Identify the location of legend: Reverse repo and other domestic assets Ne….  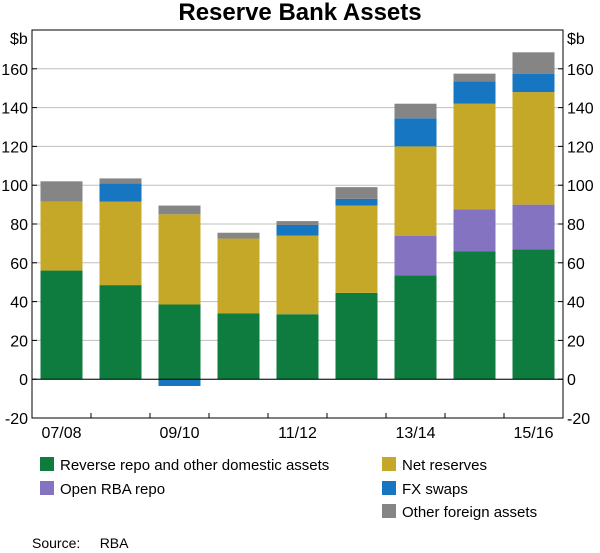
(288, 489).